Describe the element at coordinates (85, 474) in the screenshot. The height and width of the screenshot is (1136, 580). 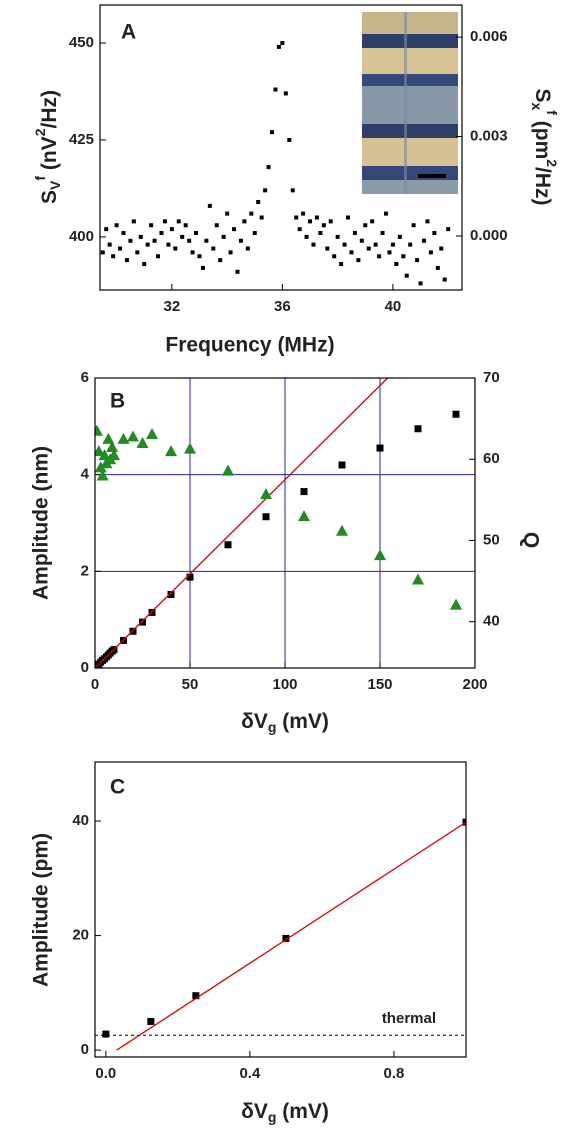
I see `y-tick-label: 4` at that location.